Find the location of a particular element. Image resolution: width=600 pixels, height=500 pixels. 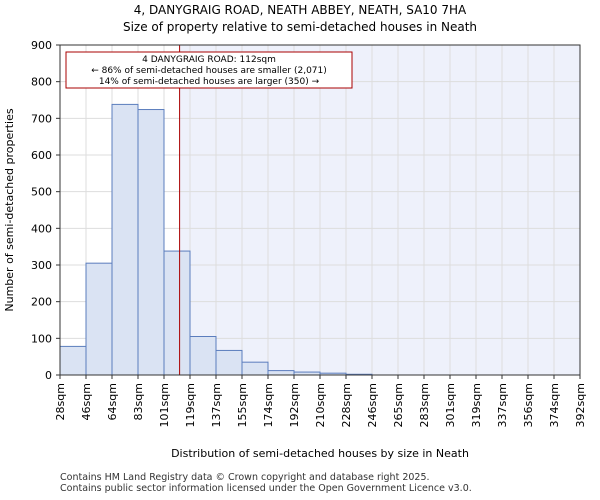

x-tick-label: 228sqm is located at coordinates (346, 405).